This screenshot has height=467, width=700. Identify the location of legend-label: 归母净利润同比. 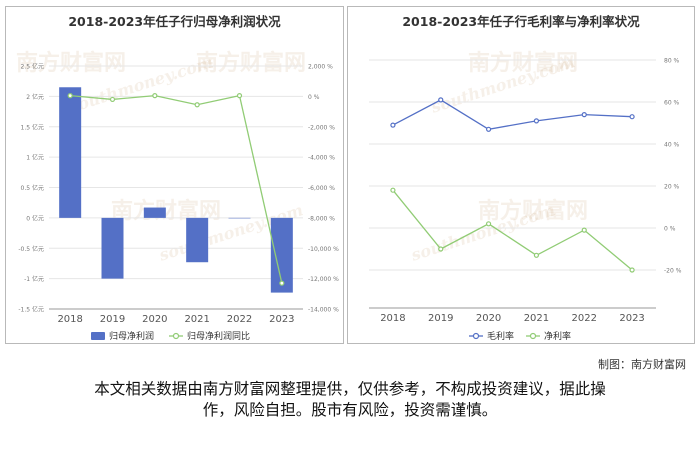
(218, 336).